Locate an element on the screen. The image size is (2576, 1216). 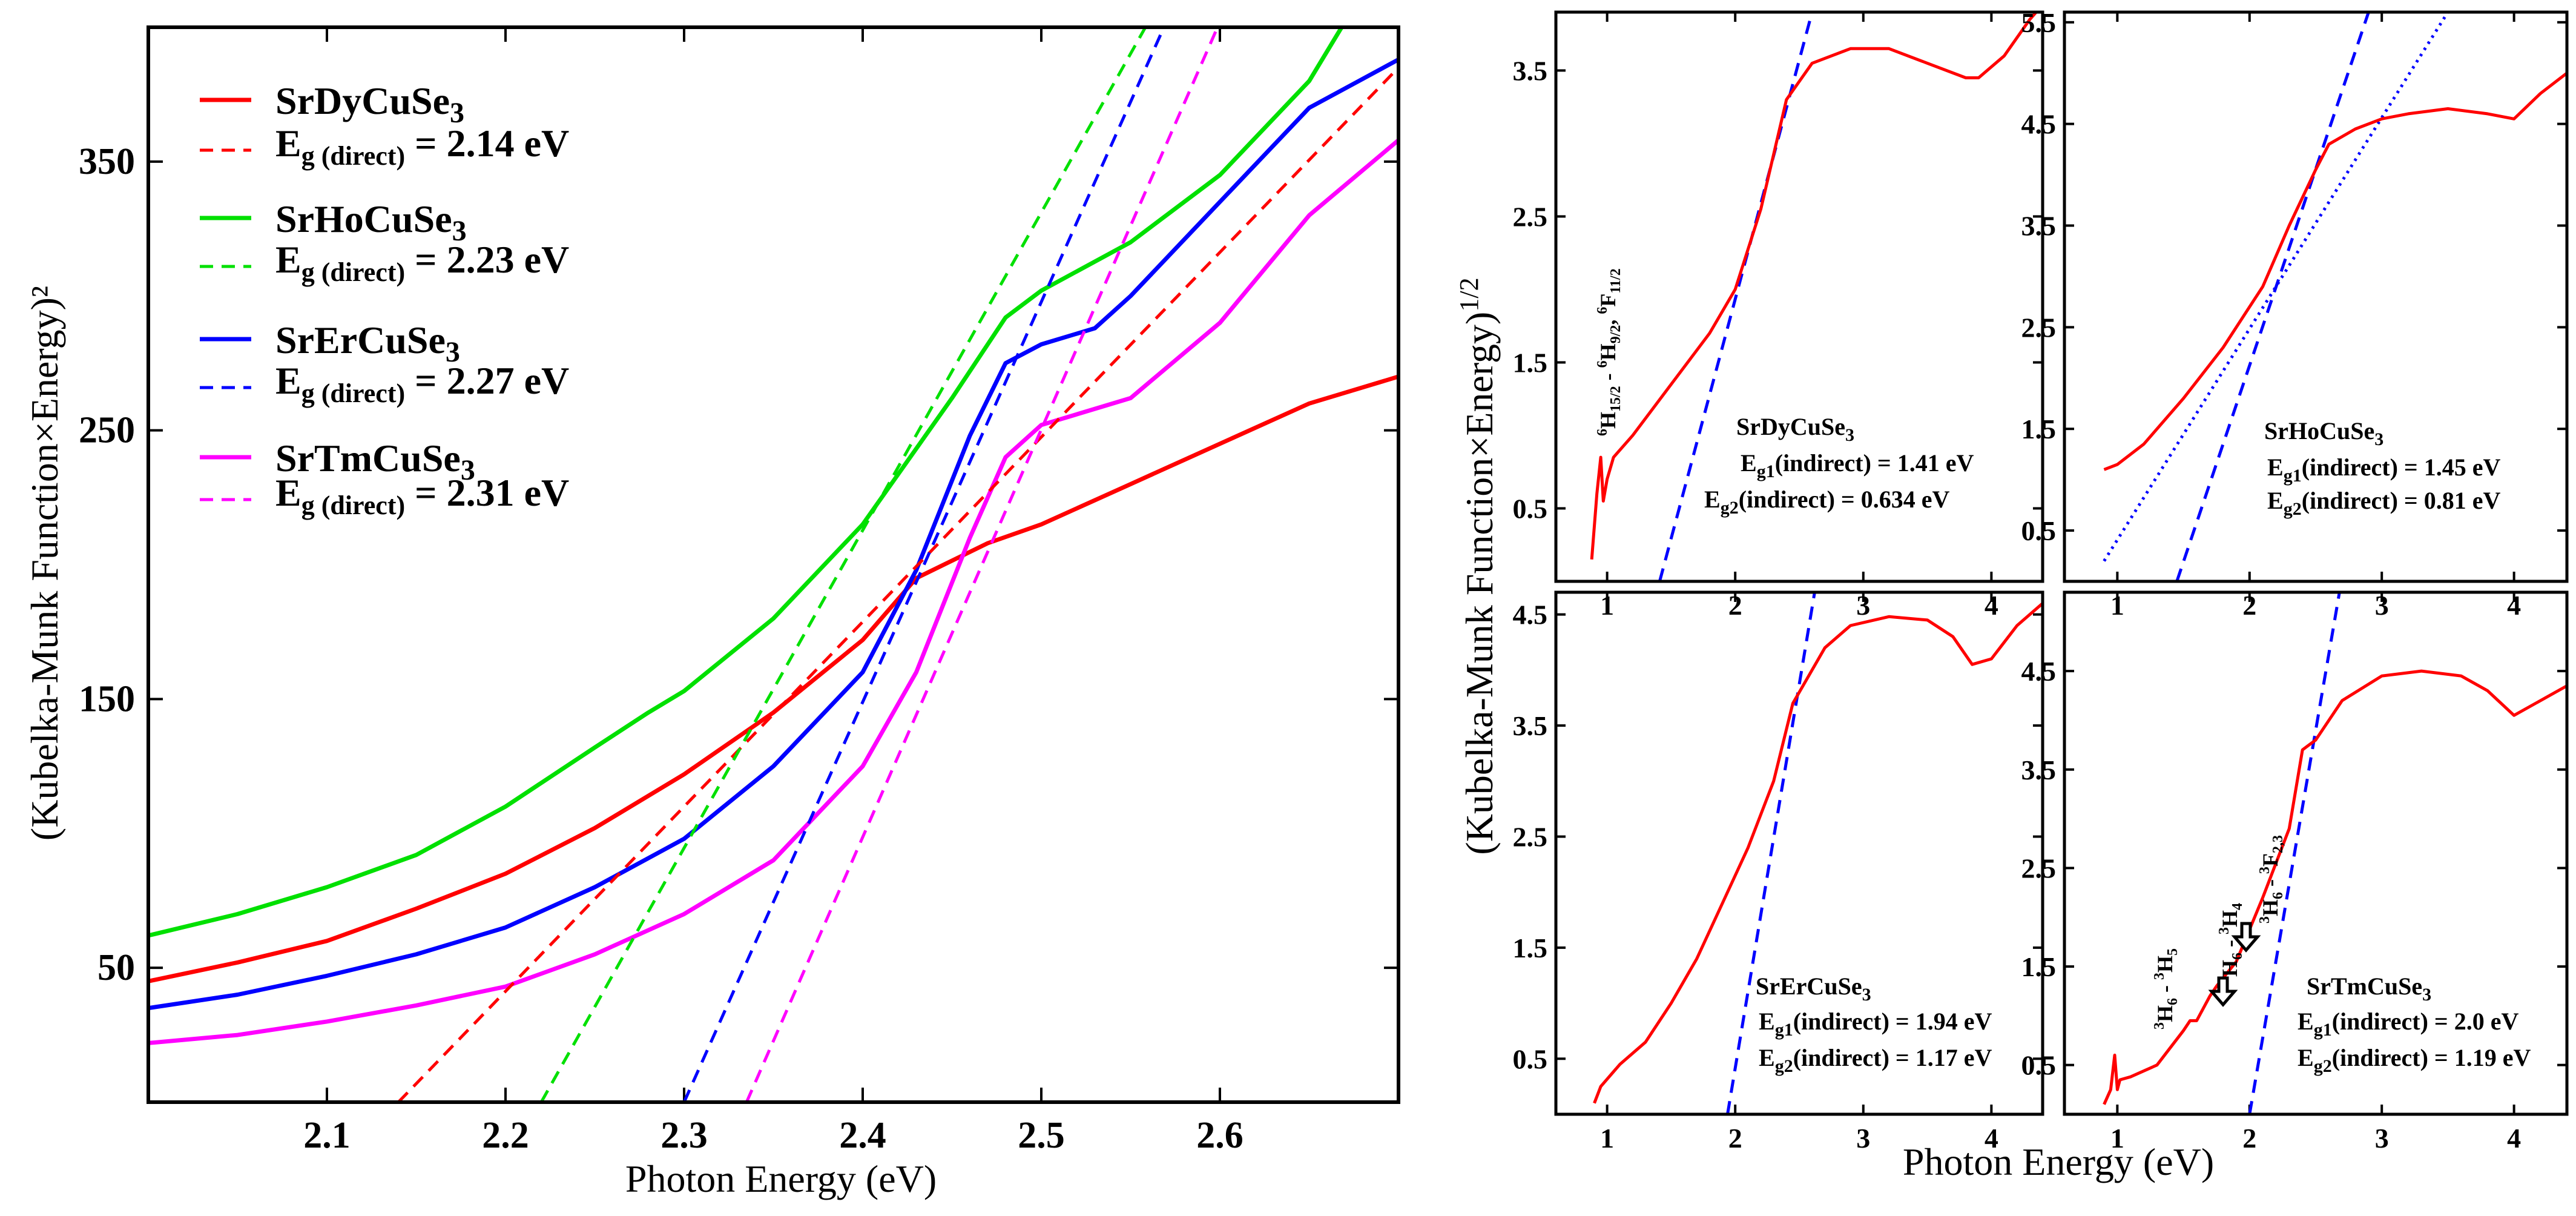
panel-c-eg1: Eg1(indirect) = 1.94 eV is located at coordinates (1875, 1024).